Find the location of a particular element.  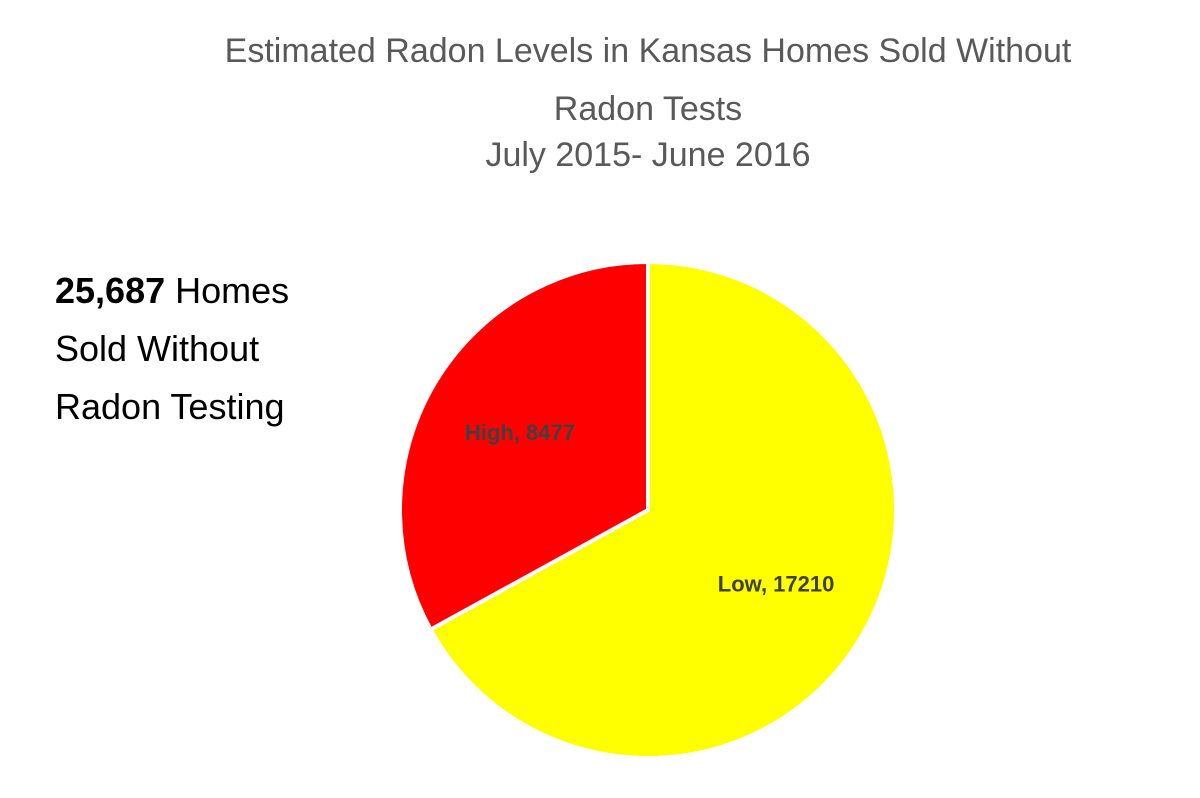

data-label: Low, 17210 is located at coordinates (776, 584).